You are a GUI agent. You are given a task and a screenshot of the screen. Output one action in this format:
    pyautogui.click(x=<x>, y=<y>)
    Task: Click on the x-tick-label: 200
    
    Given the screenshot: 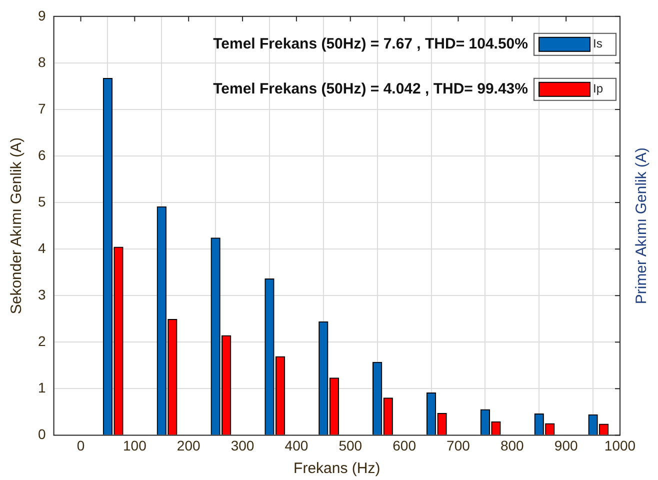 What is the action you would take?
    pyautogui.click(x=188, y=445)
    